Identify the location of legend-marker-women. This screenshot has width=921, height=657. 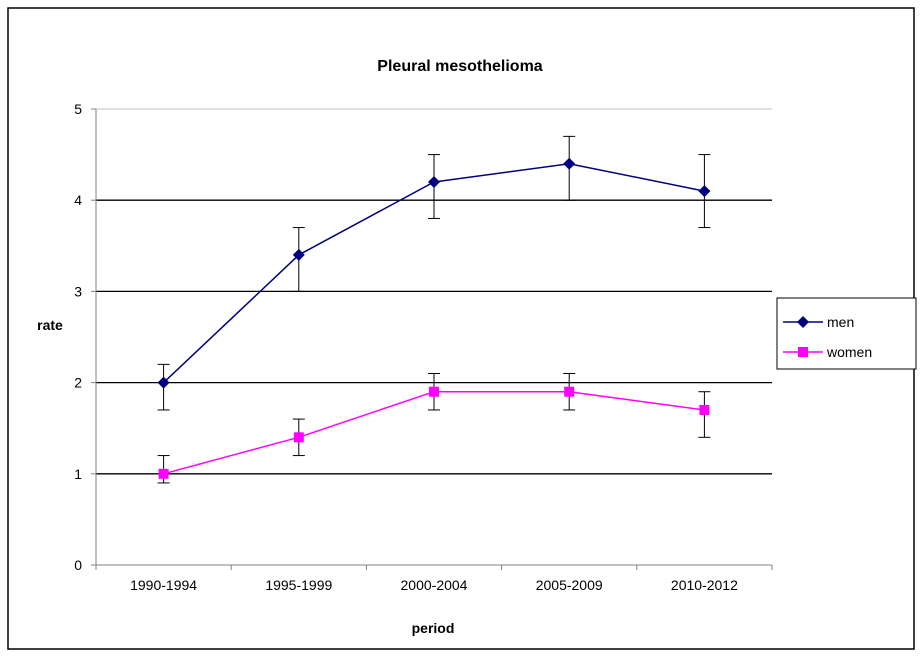
(803, 352).